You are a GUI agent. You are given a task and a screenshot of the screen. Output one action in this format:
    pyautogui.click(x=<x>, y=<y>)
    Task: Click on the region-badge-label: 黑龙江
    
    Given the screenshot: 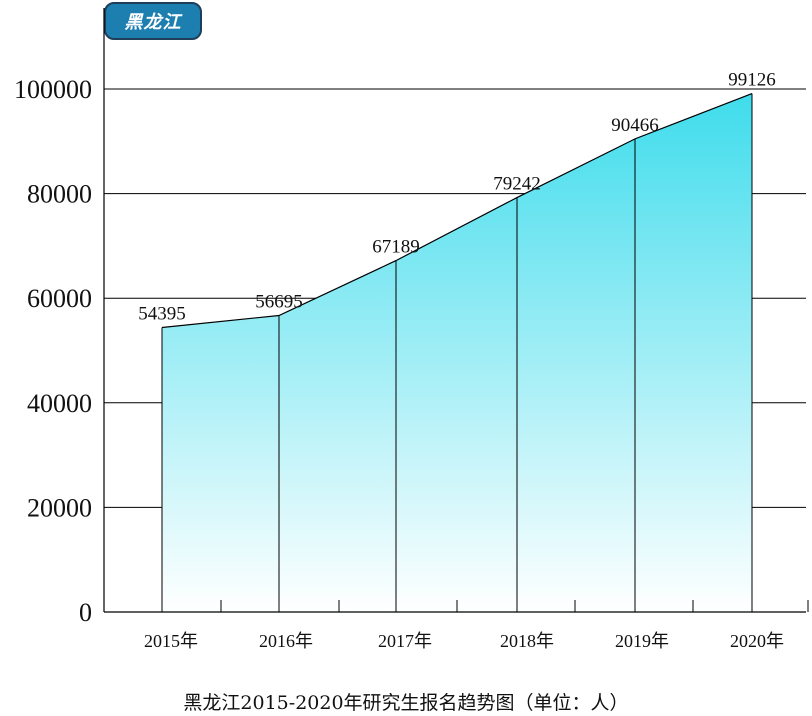 What is the action you would take?
    pyautogui.click(x=153, y=22)
    